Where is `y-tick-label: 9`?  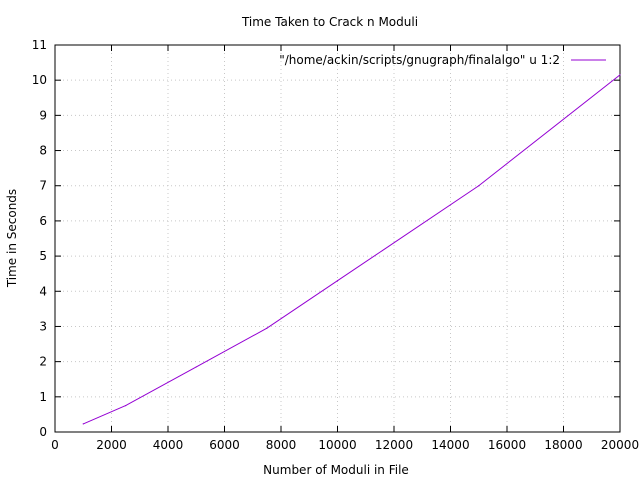
y-tick-label: 9 is located at coordinates (43, 115).